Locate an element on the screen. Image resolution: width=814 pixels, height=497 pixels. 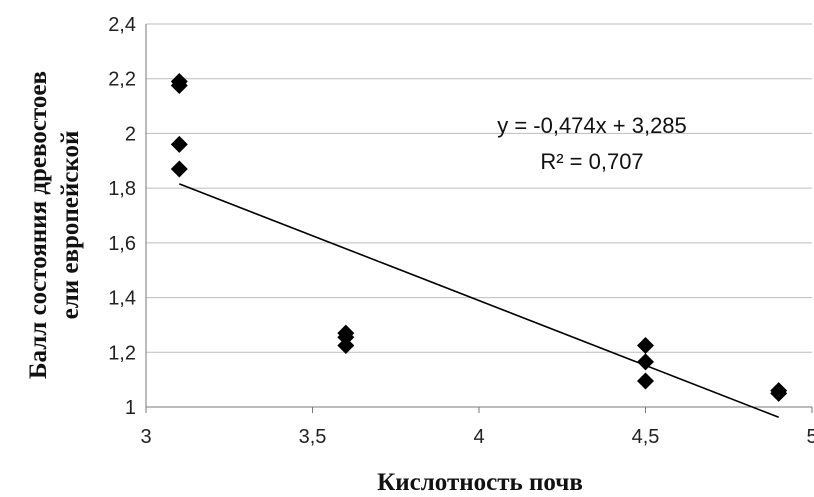
y-tick-label: 1,2 is located at coordinates (122, 353).